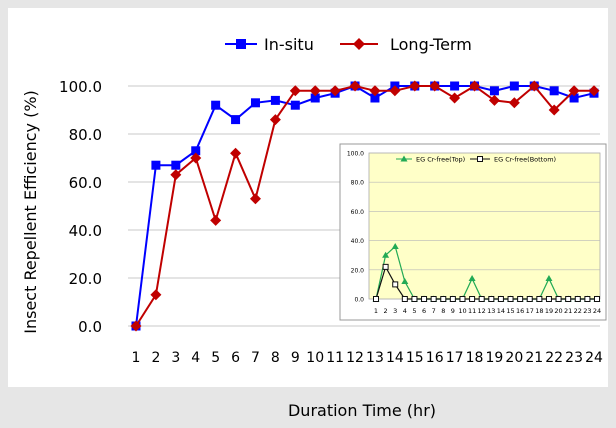 The height and width of the screenshot is (428, 616). Describe the element at coordinates (495, 358) in the screenshot. I see `main-x-tick-label: 19` at that location.